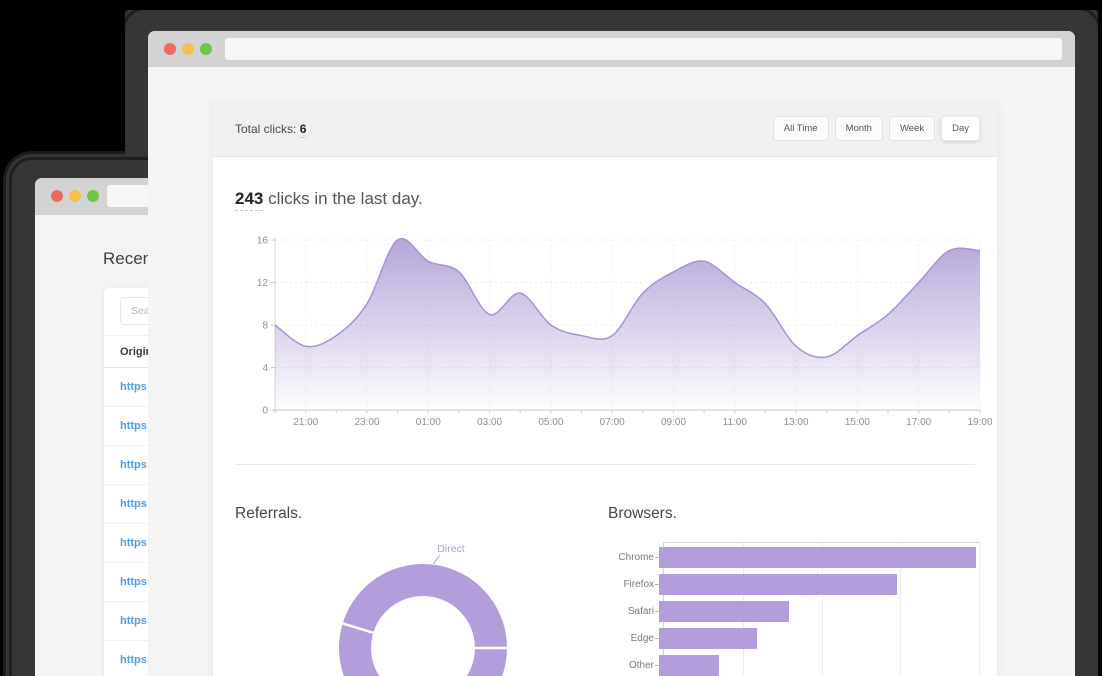 Image resolution: width=1102 pixels, height=676 pixels. What do you see at coordinates (794, 638) in the screenshot?
I see `bar-row: Edge` at bounding box center [794, 638].